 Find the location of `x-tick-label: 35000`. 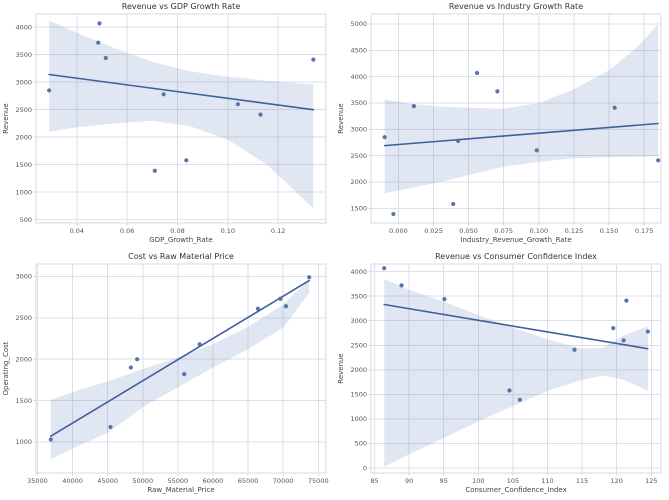

x-tick-label: 35000 is located at coordinates (37, 481).